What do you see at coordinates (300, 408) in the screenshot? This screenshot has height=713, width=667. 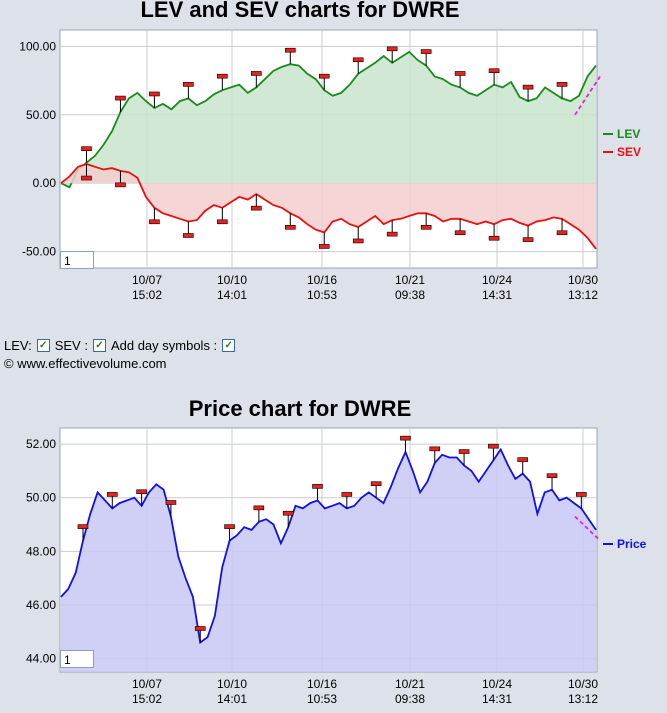 I see `price-chart-title: Price chart for DWRE` at bounding box center [300, 408].